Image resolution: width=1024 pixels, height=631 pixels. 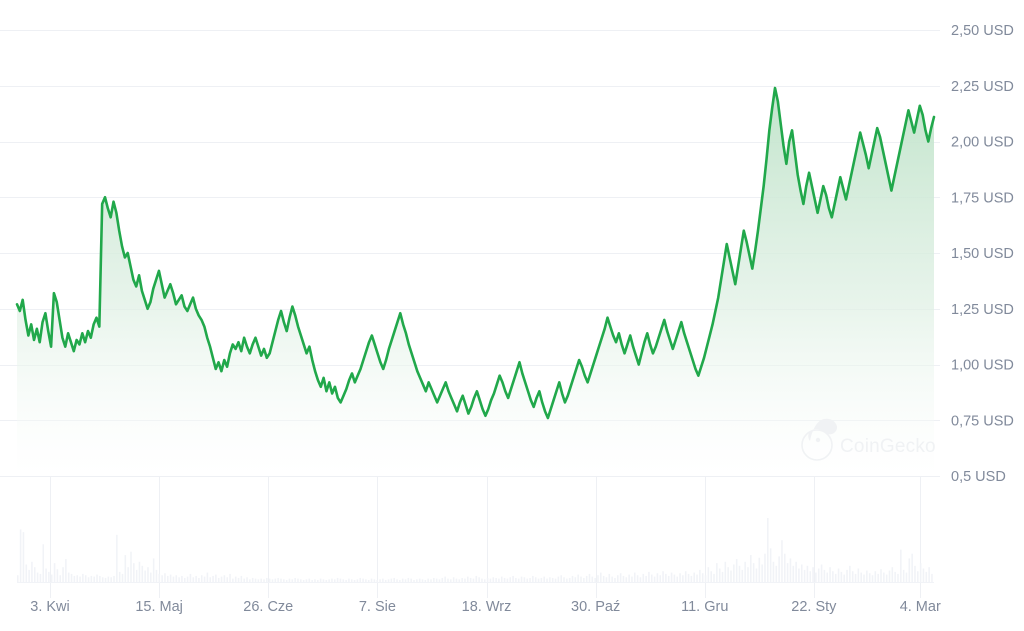 I want to click on x-axis-tick-label: 15. Maj, so click(x=159, y=607).